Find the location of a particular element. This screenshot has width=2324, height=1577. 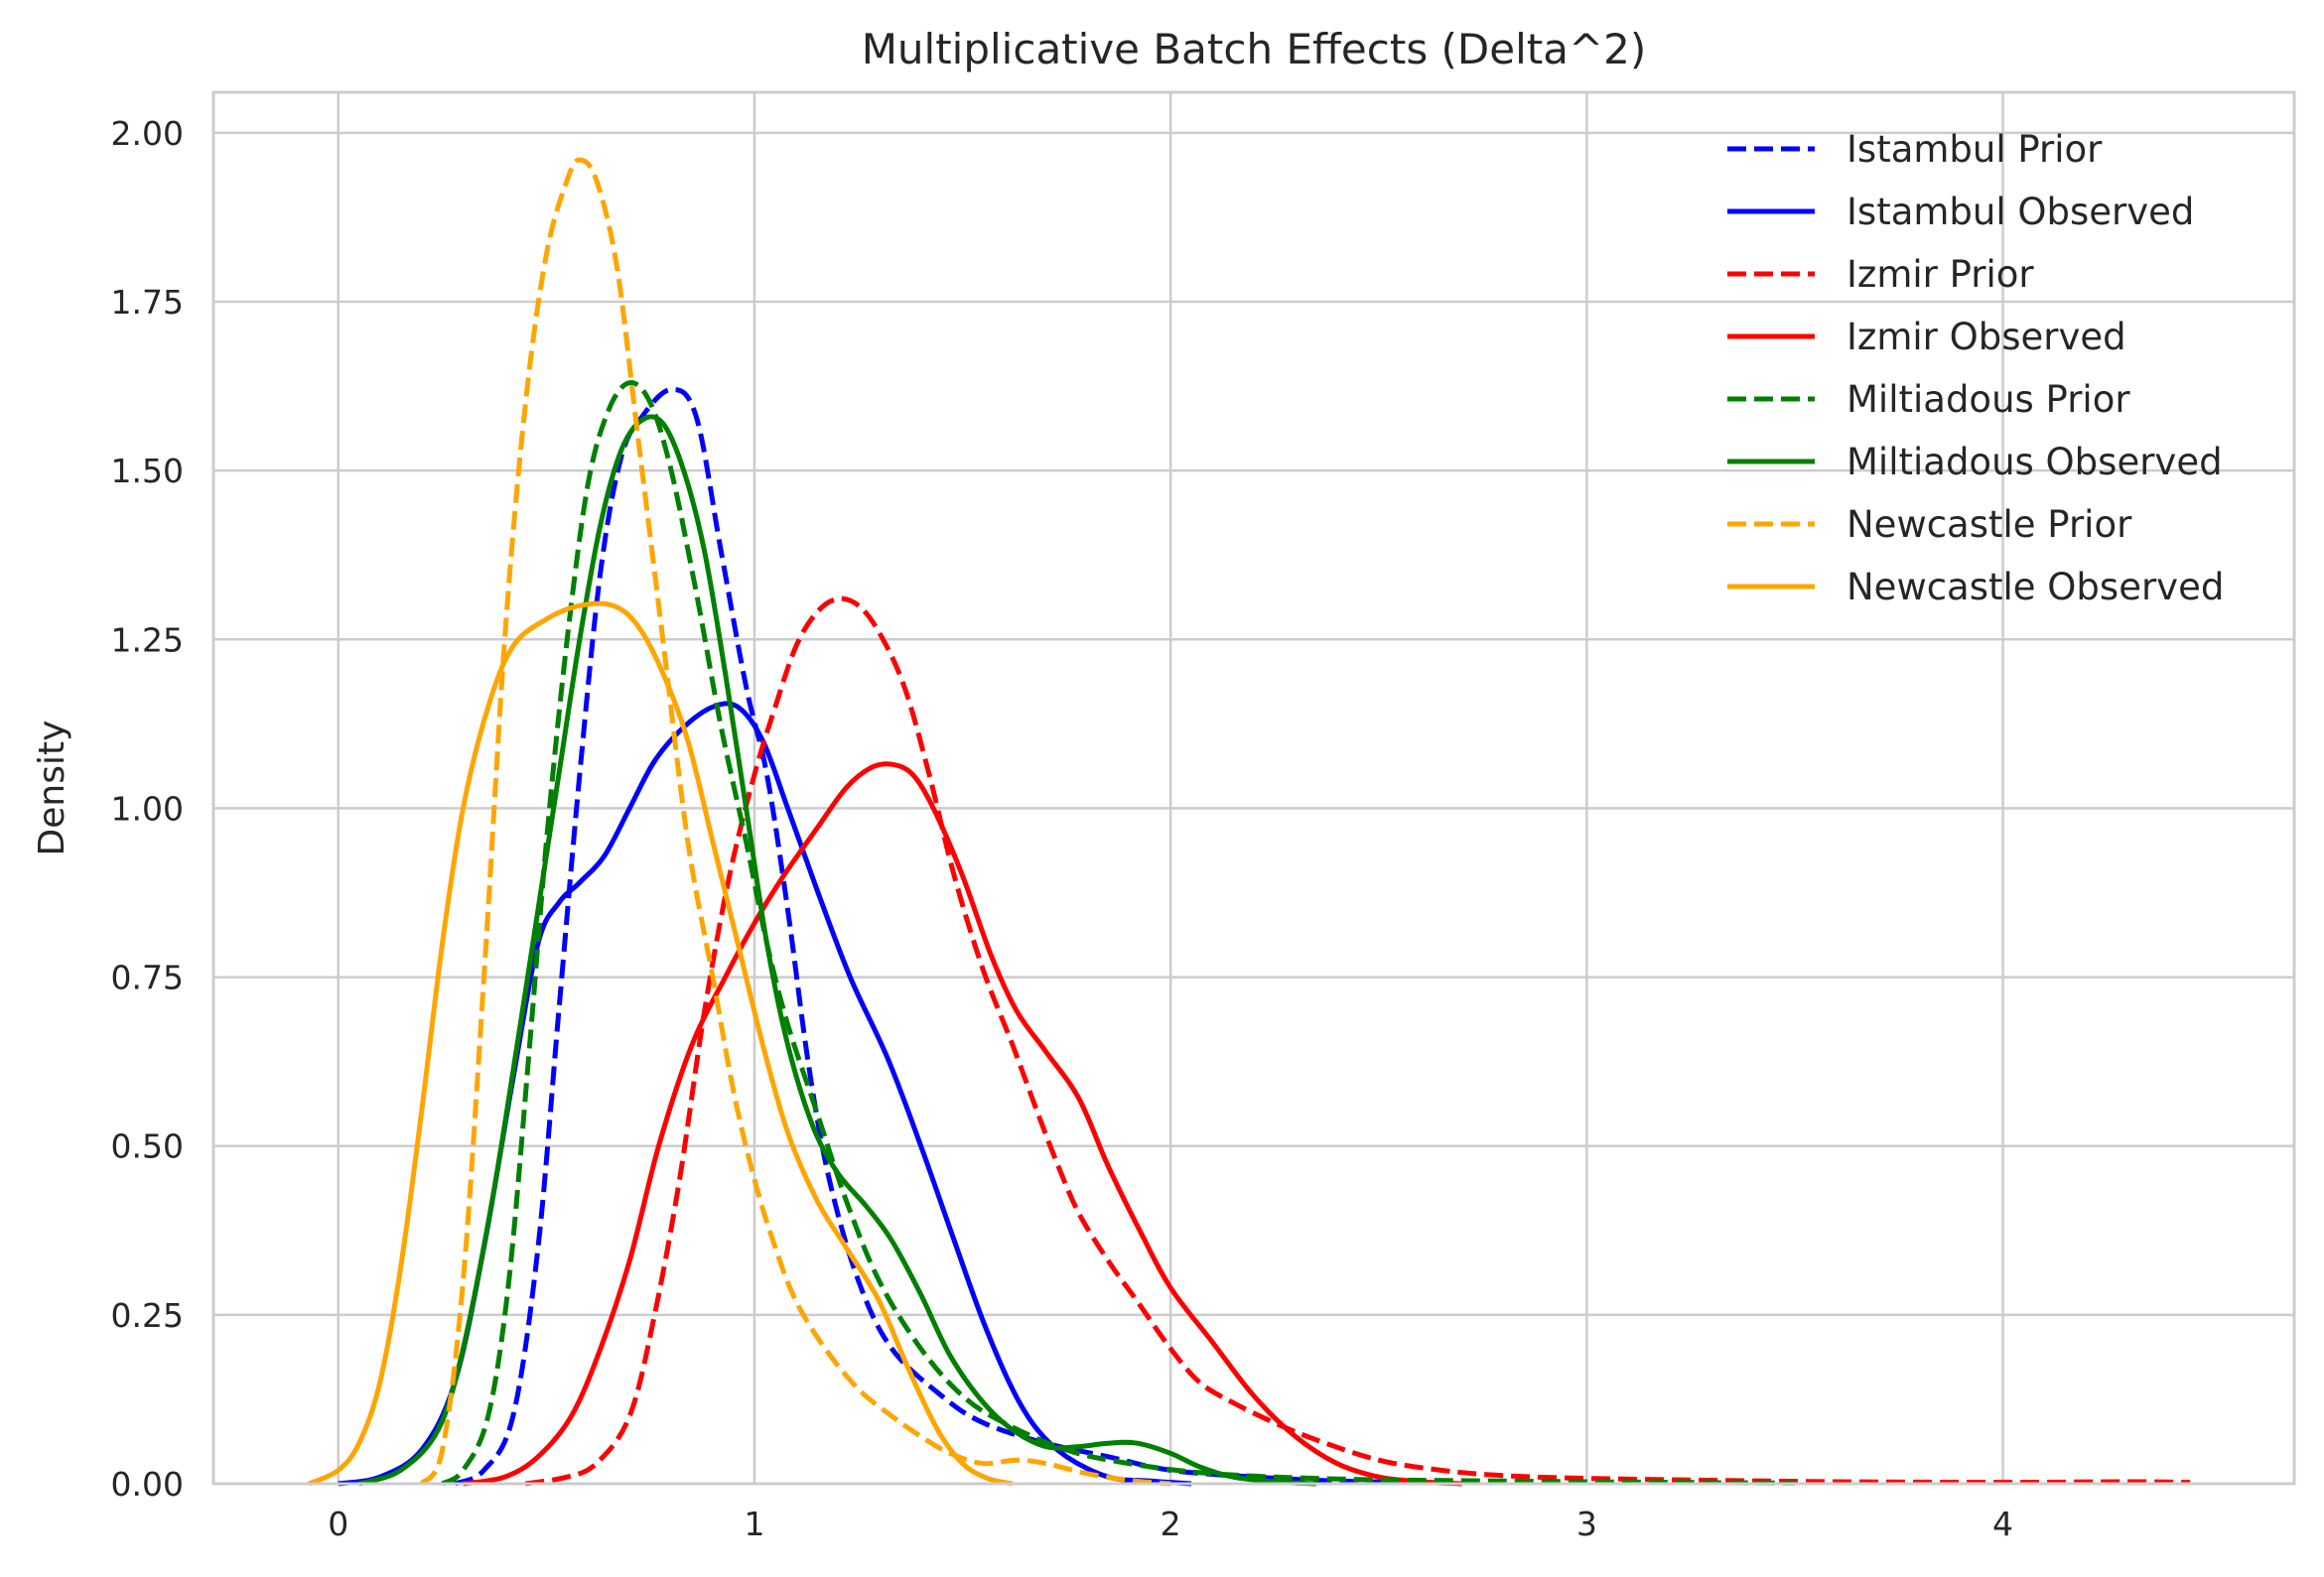

x-tick-label: 3 is located at coordinates (1587, 1524).